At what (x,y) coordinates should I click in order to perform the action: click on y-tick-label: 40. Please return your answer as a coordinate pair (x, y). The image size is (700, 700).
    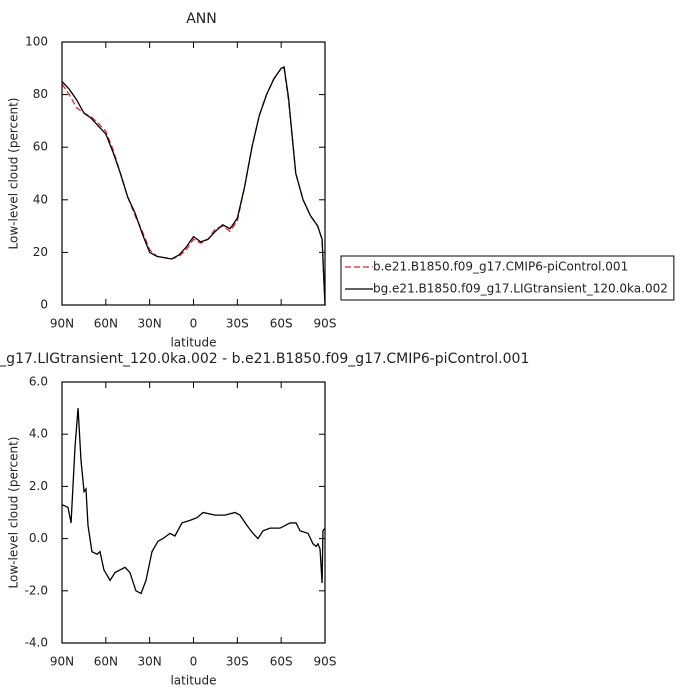
    Looking at the image, I should click on (40, 199).